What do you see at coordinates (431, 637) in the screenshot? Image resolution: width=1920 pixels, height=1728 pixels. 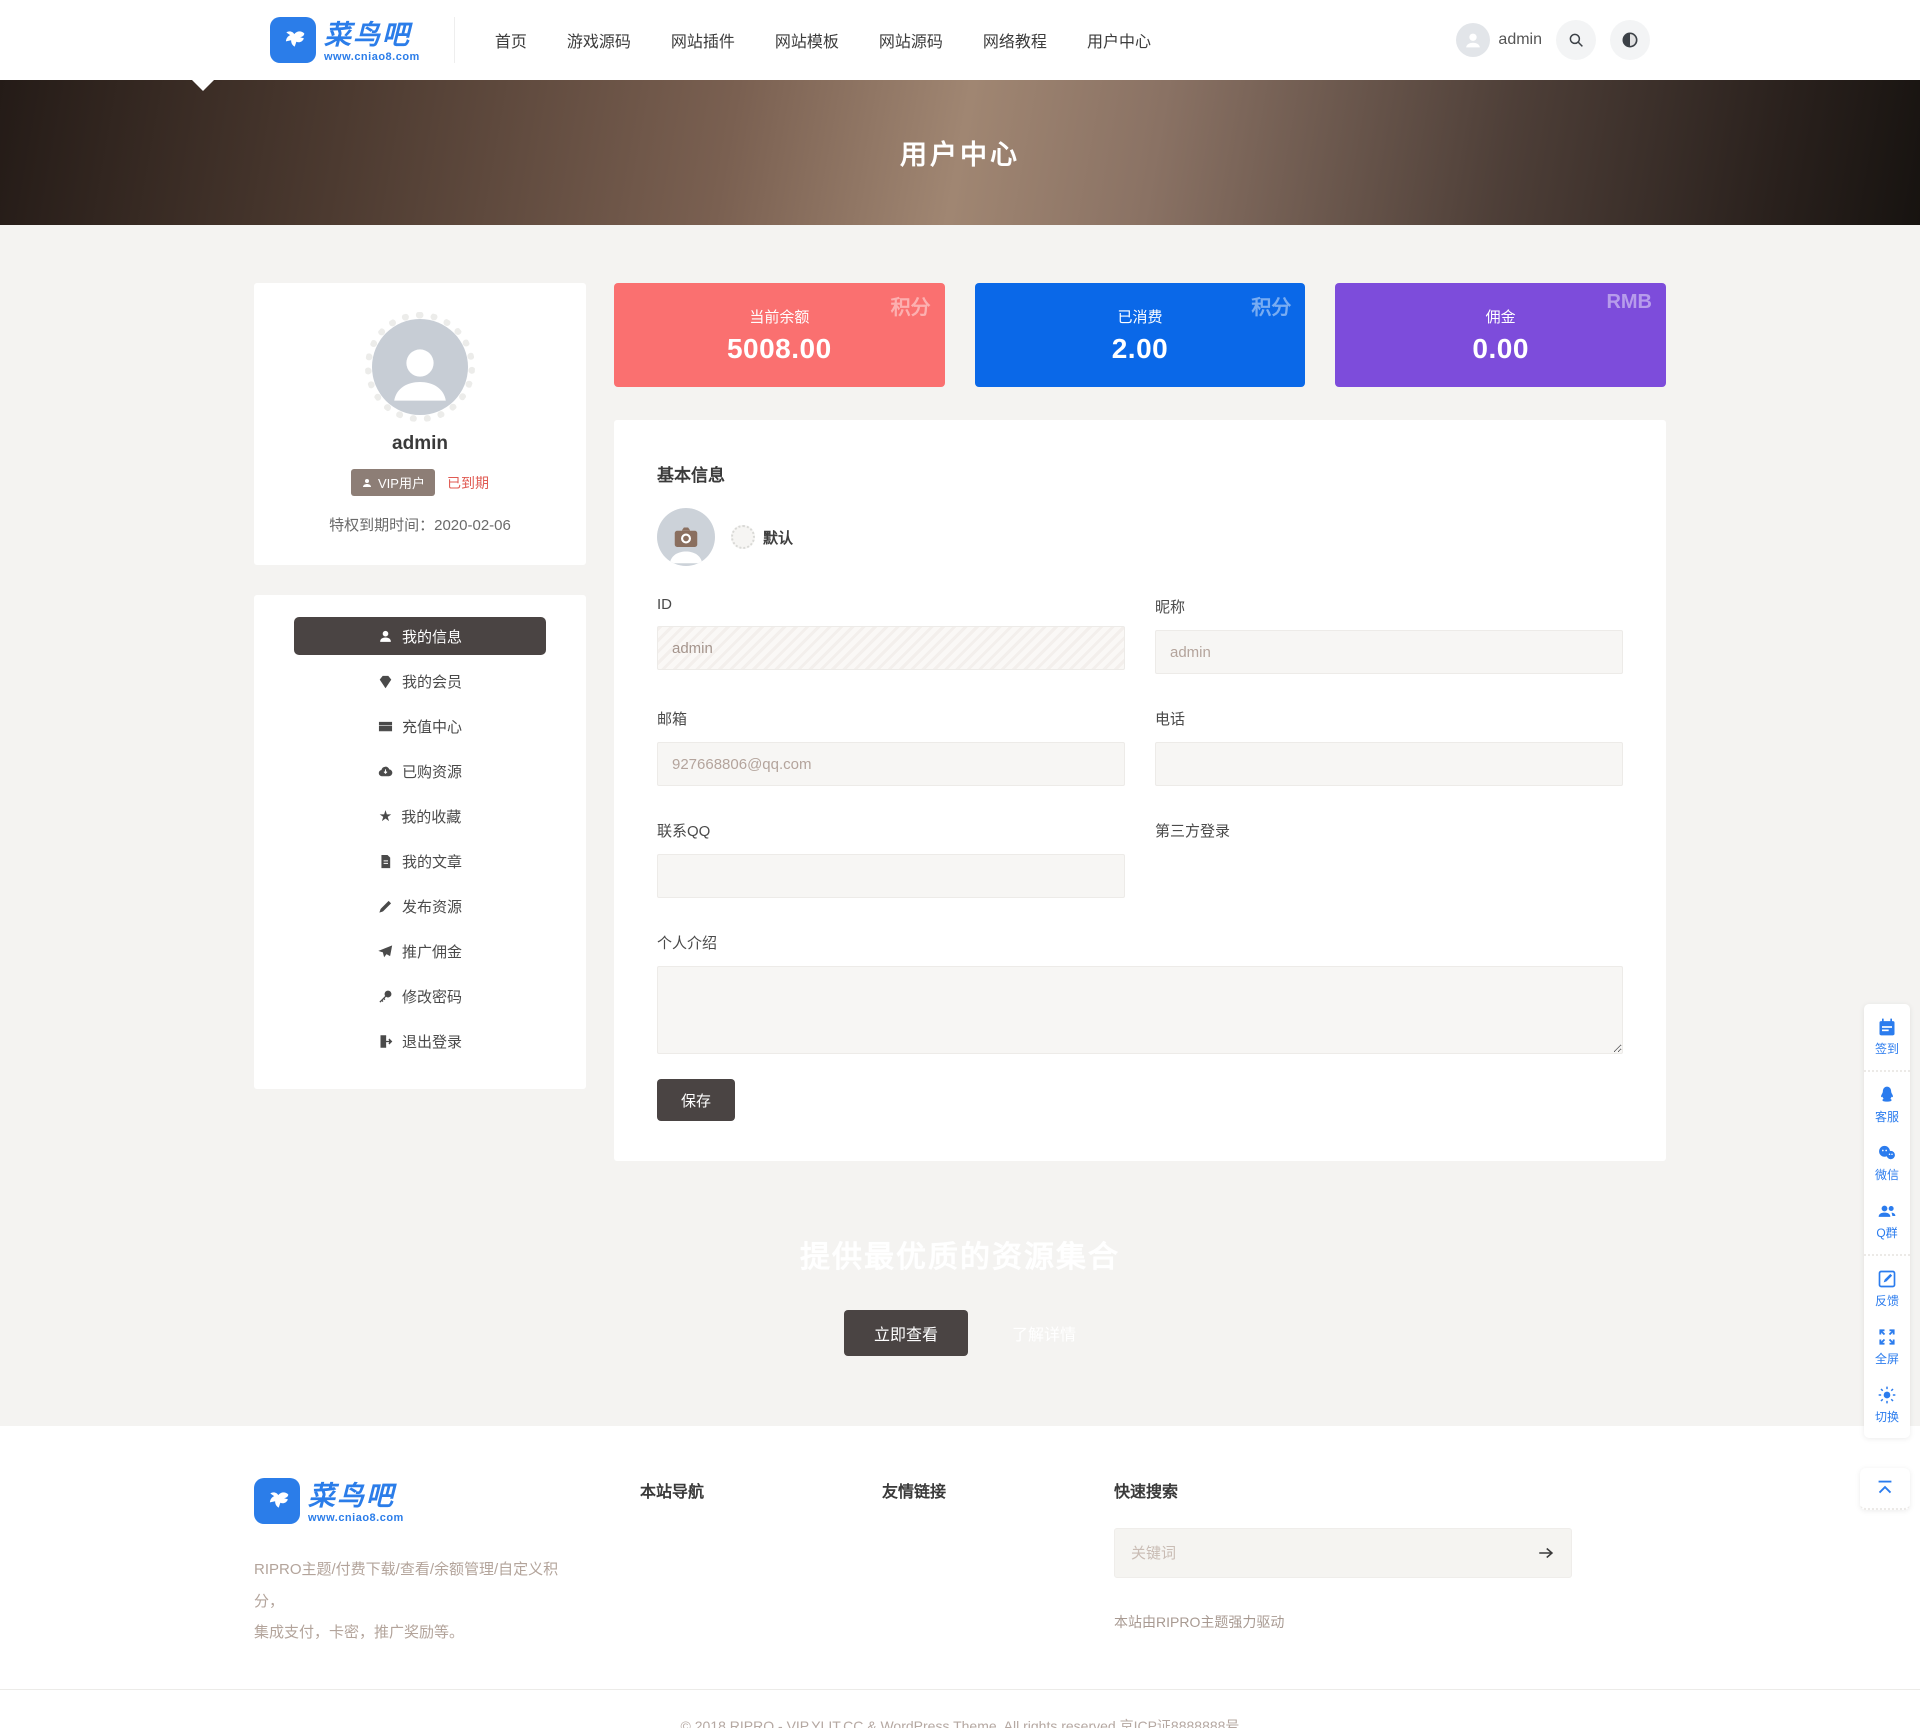 I see `sidebar-item-label: 我的信息` at bounding box center [431, 637].